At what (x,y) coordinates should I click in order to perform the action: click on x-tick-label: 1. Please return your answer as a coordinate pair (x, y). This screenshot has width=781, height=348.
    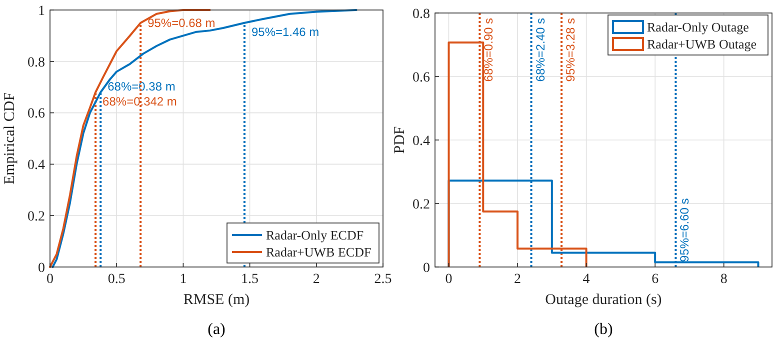
    Looking at the image, I should click on (183, 279).